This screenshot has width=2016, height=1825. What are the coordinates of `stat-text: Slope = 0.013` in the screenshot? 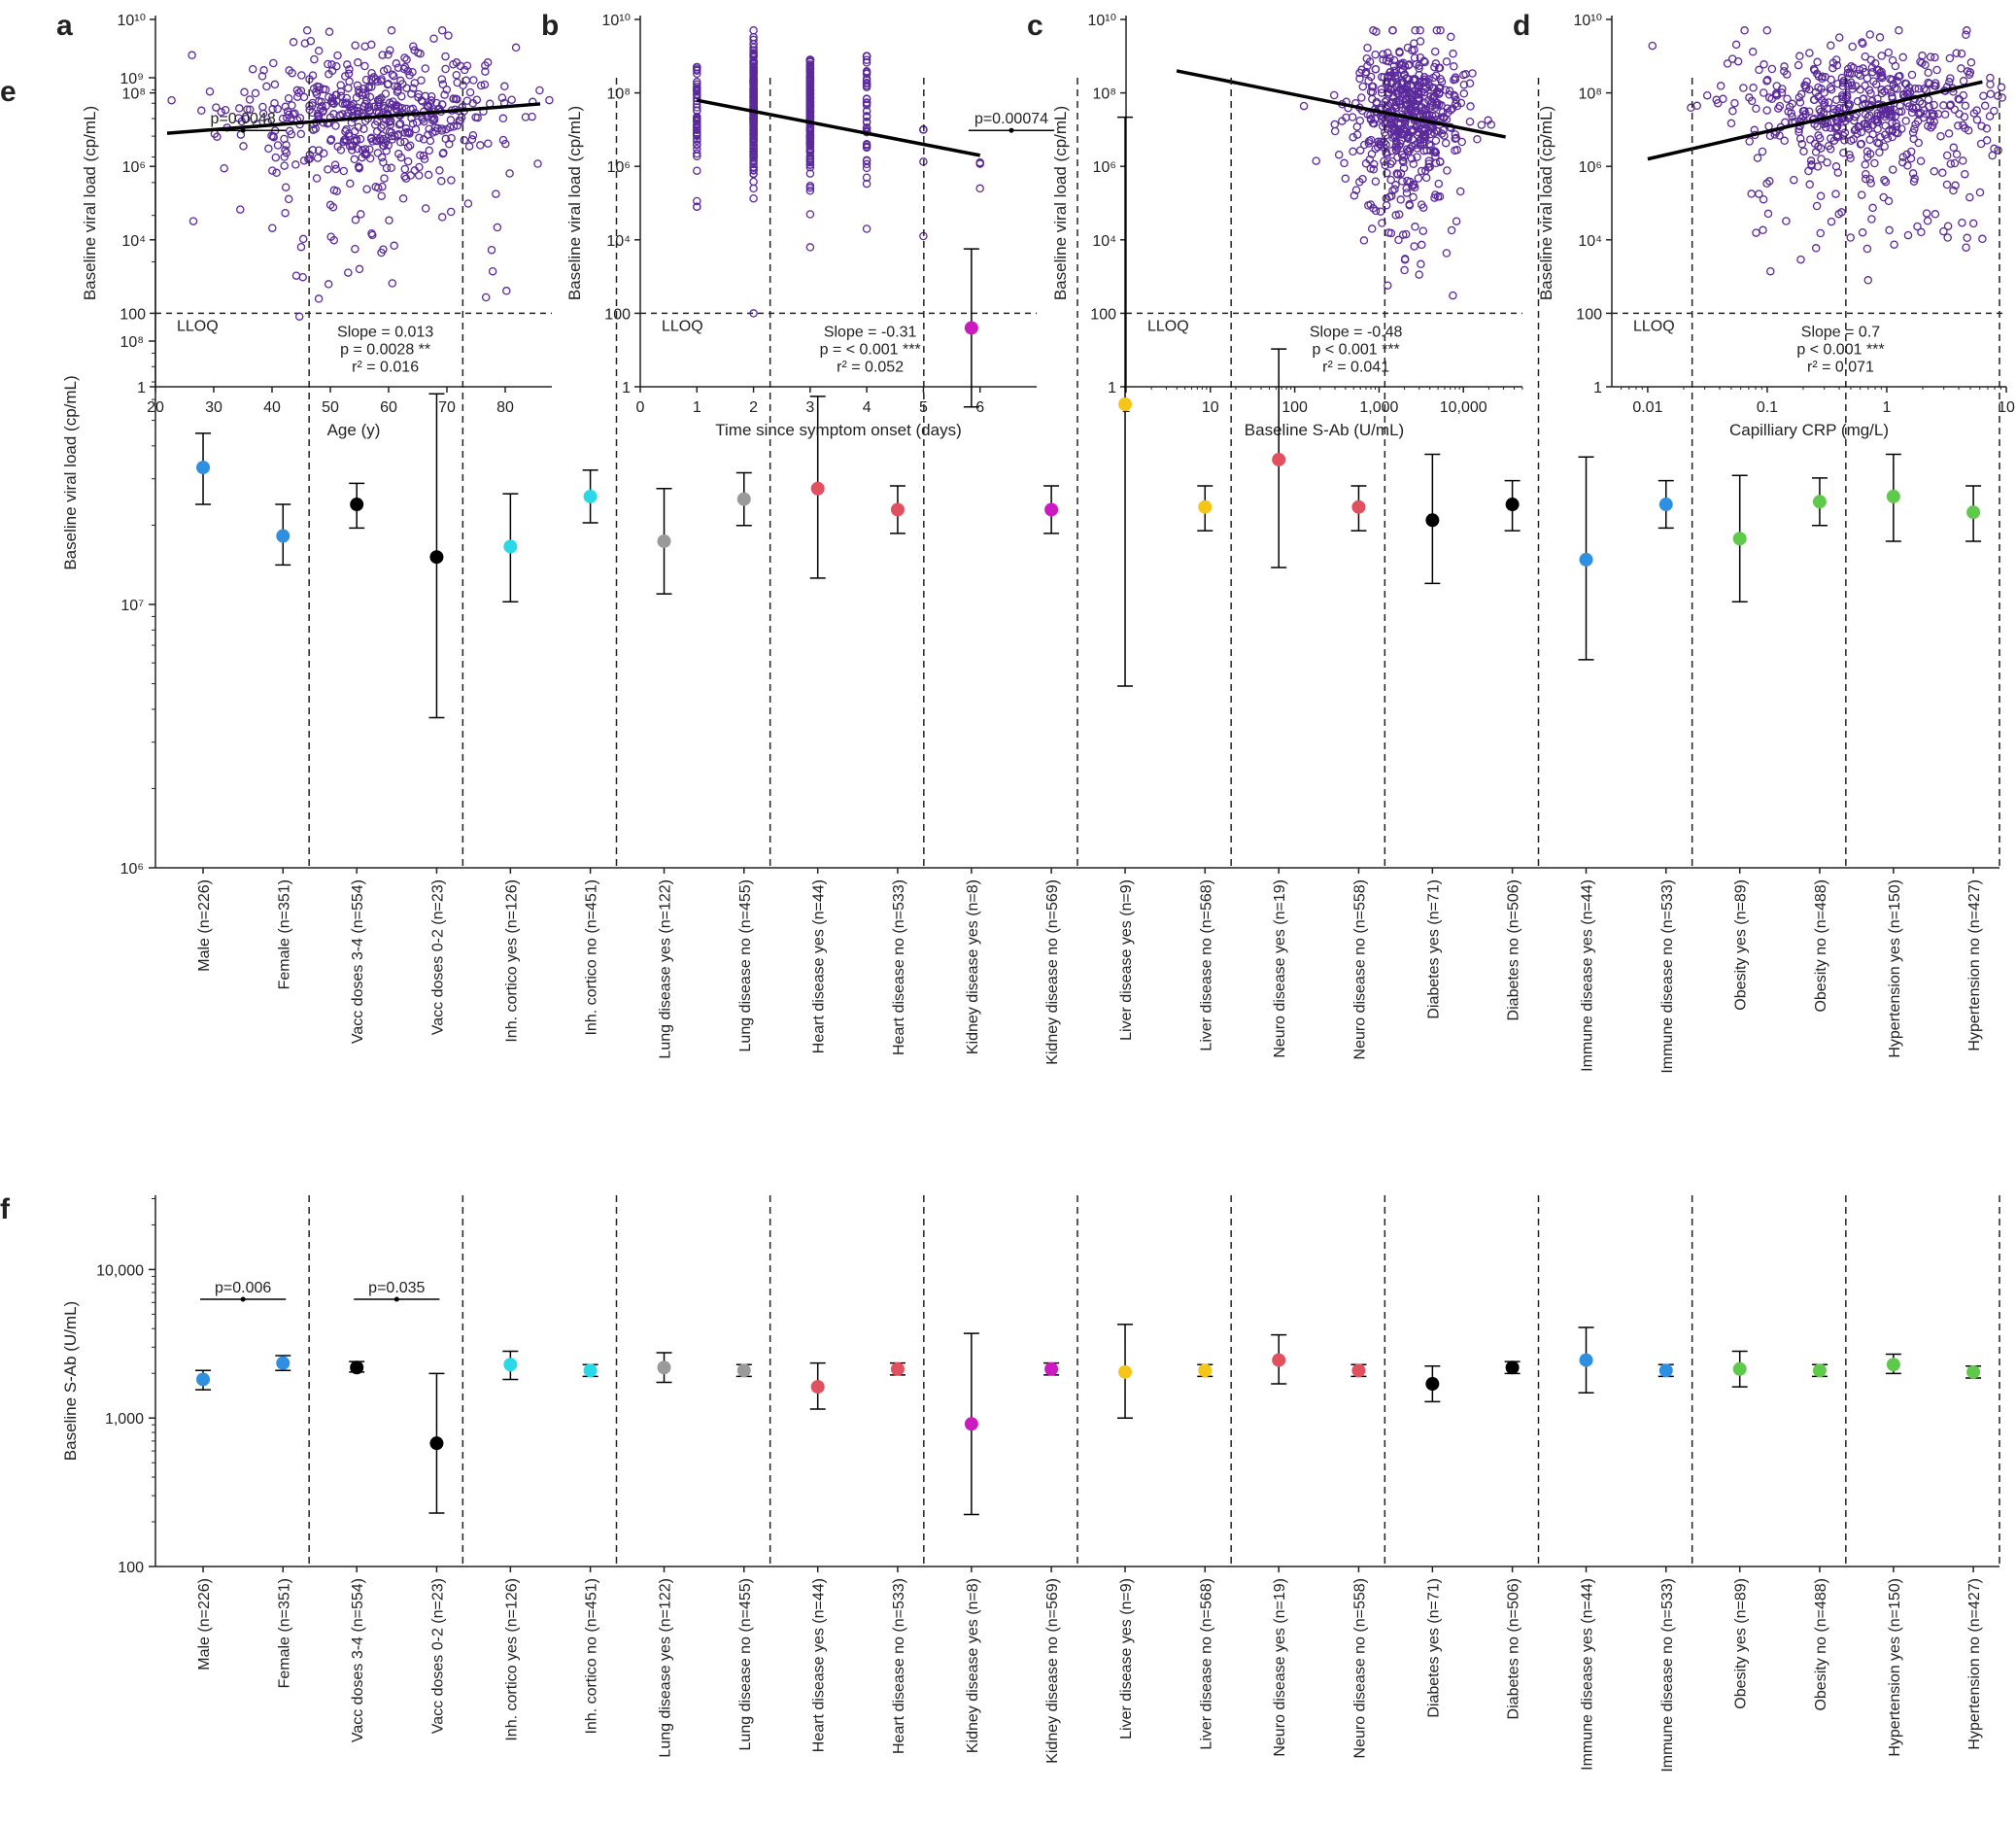 It's located at (385, 332).